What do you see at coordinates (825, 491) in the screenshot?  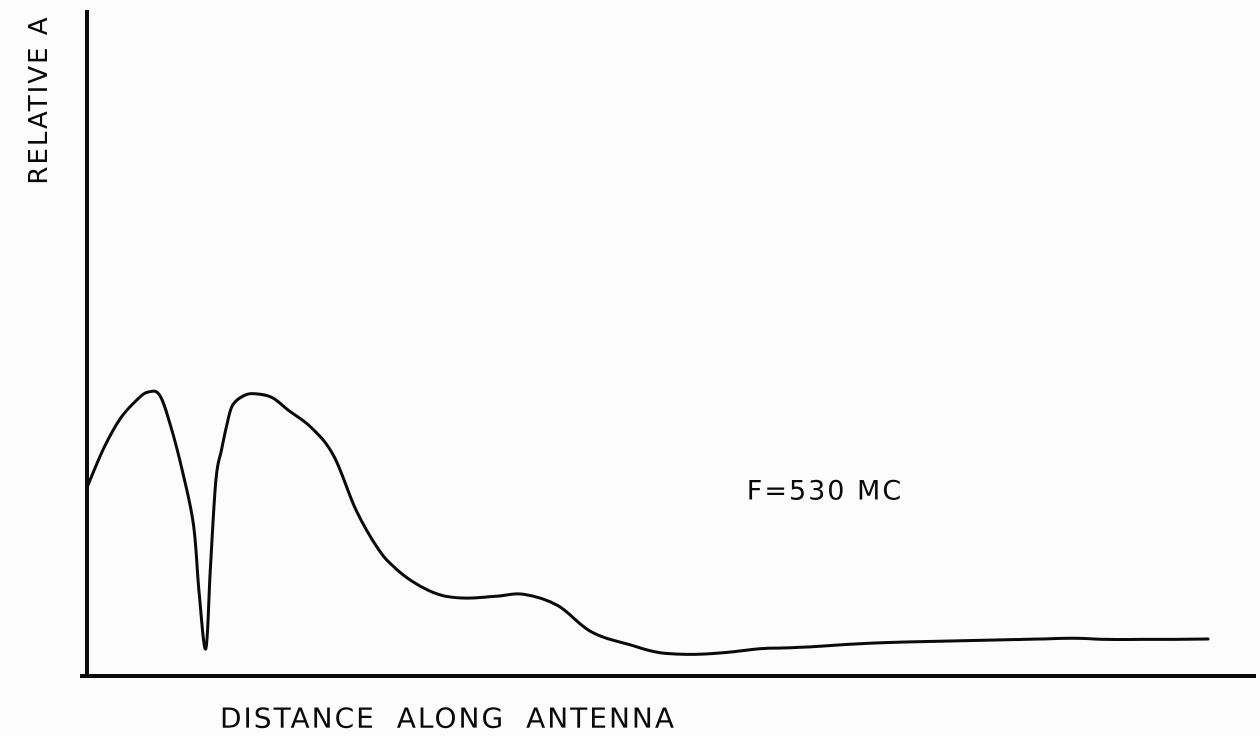 I see `frequency-annotation: F=530 MC` at bounding box center [825, 491].